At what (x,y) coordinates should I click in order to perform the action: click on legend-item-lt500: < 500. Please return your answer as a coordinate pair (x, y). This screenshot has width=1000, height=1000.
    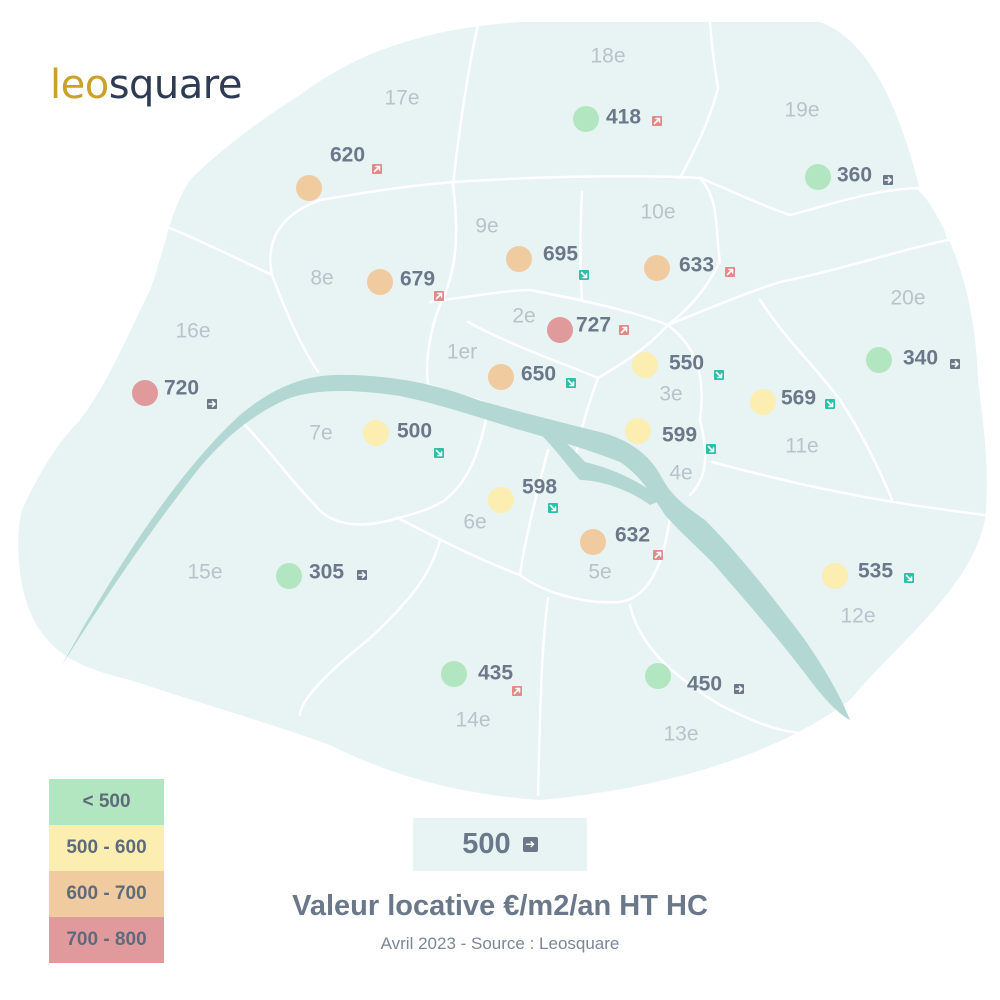
    Looking at the image, I should click on (106, 802).